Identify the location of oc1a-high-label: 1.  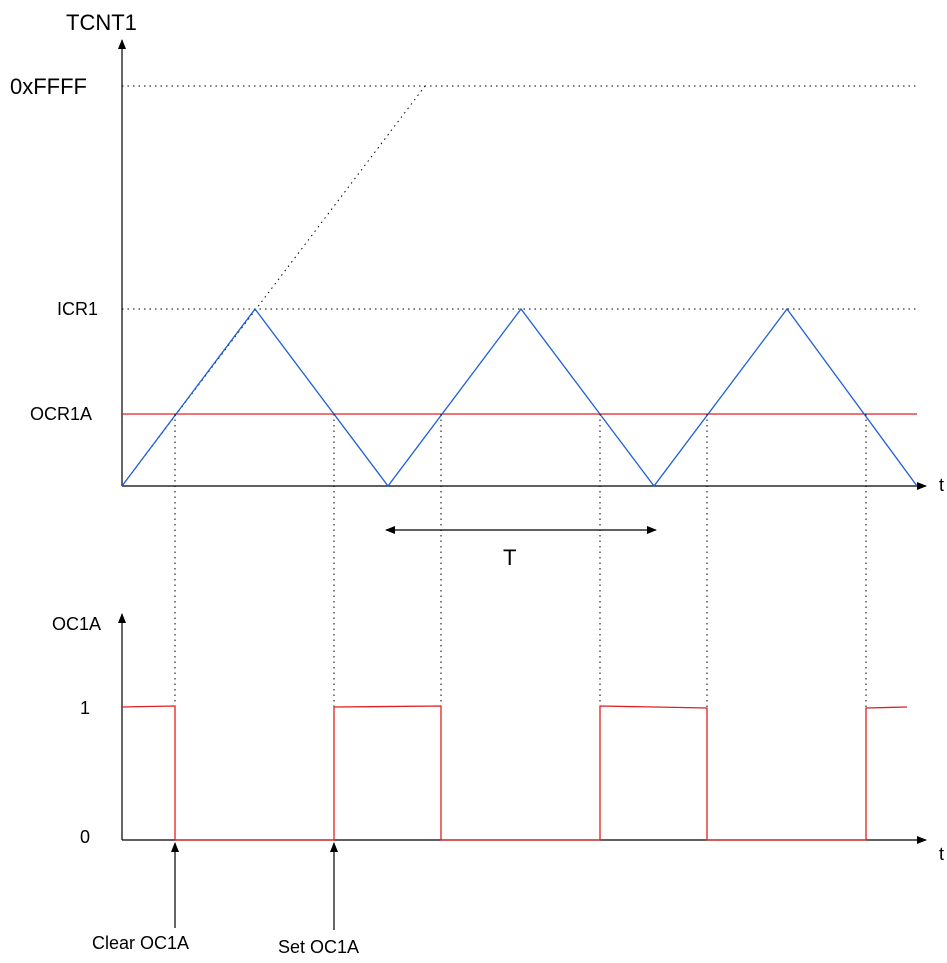
(85, 708).